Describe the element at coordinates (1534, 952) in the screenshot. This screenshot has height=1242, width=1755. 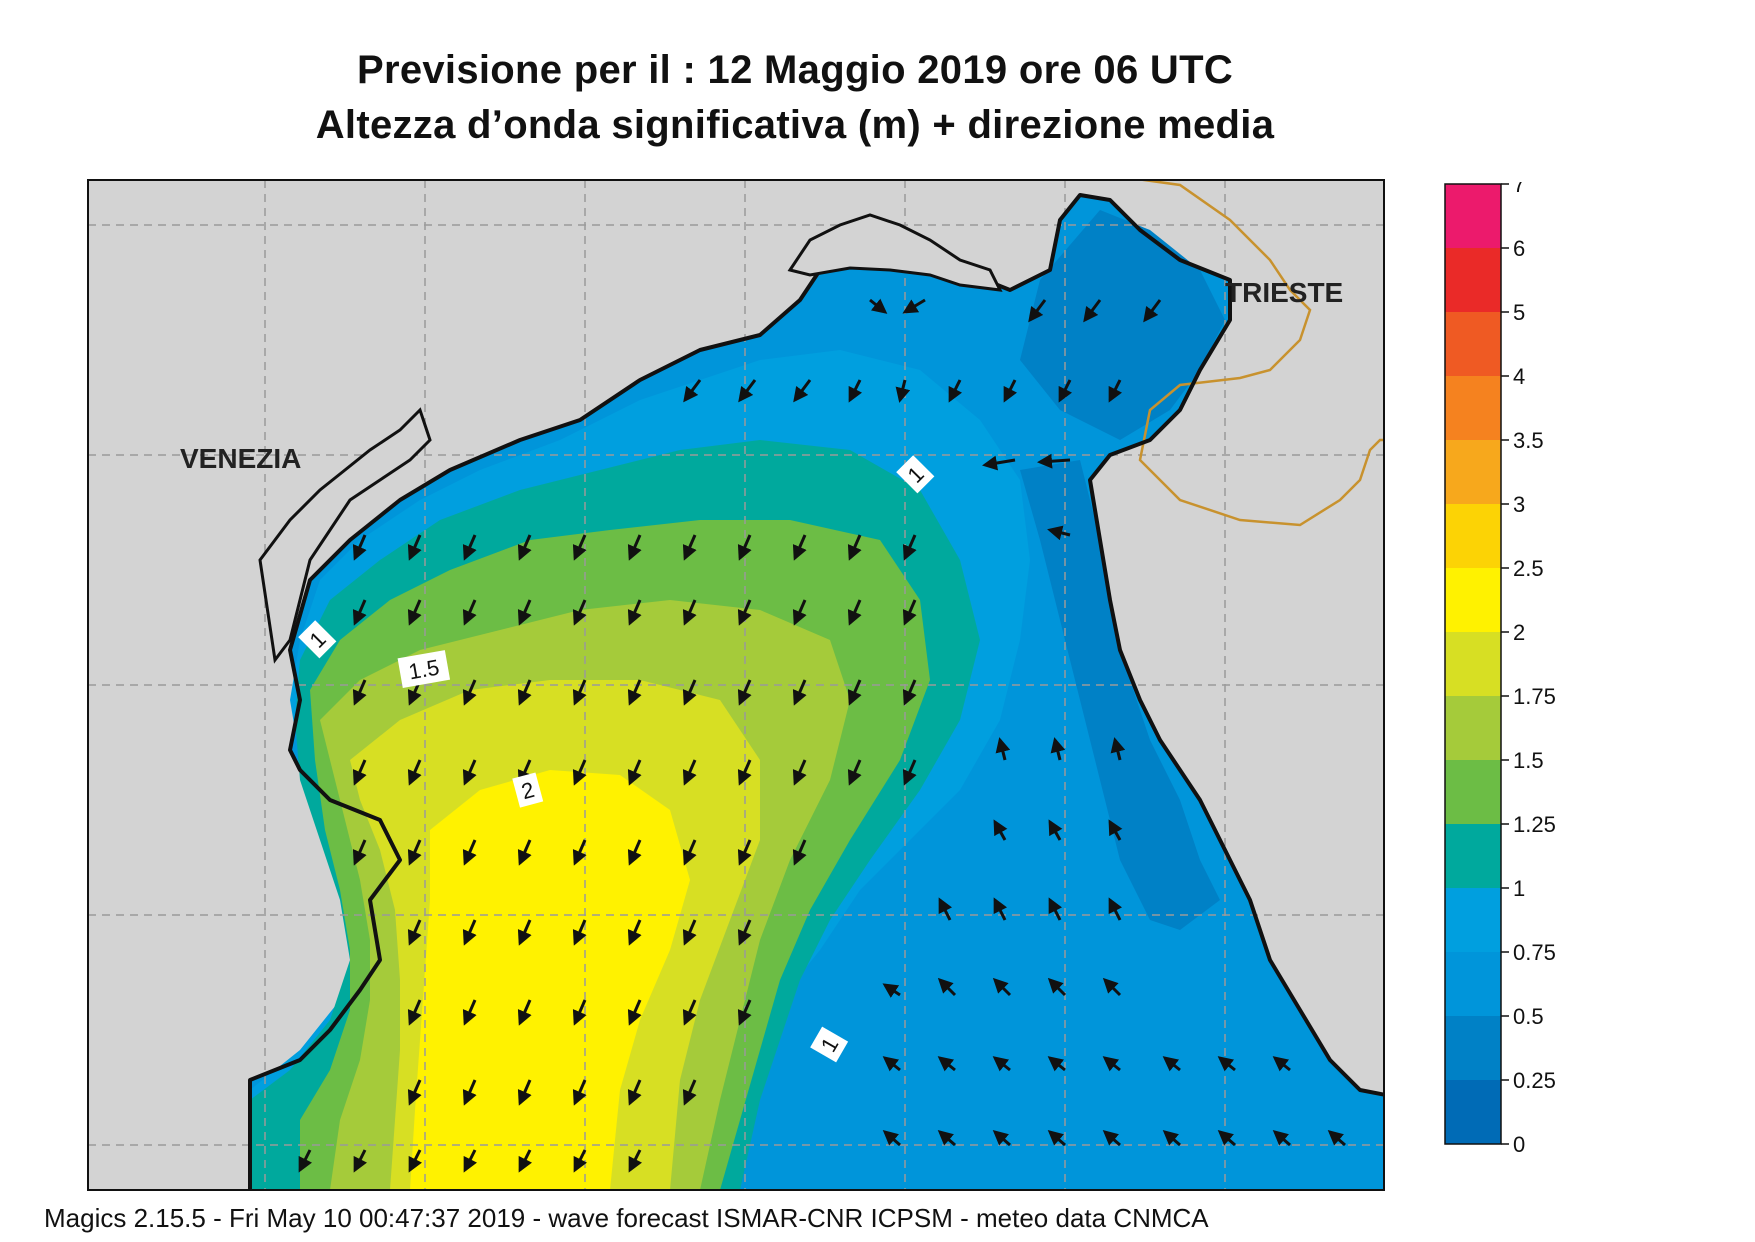
I see `colorbar-tick-label: 0.75` at that location.